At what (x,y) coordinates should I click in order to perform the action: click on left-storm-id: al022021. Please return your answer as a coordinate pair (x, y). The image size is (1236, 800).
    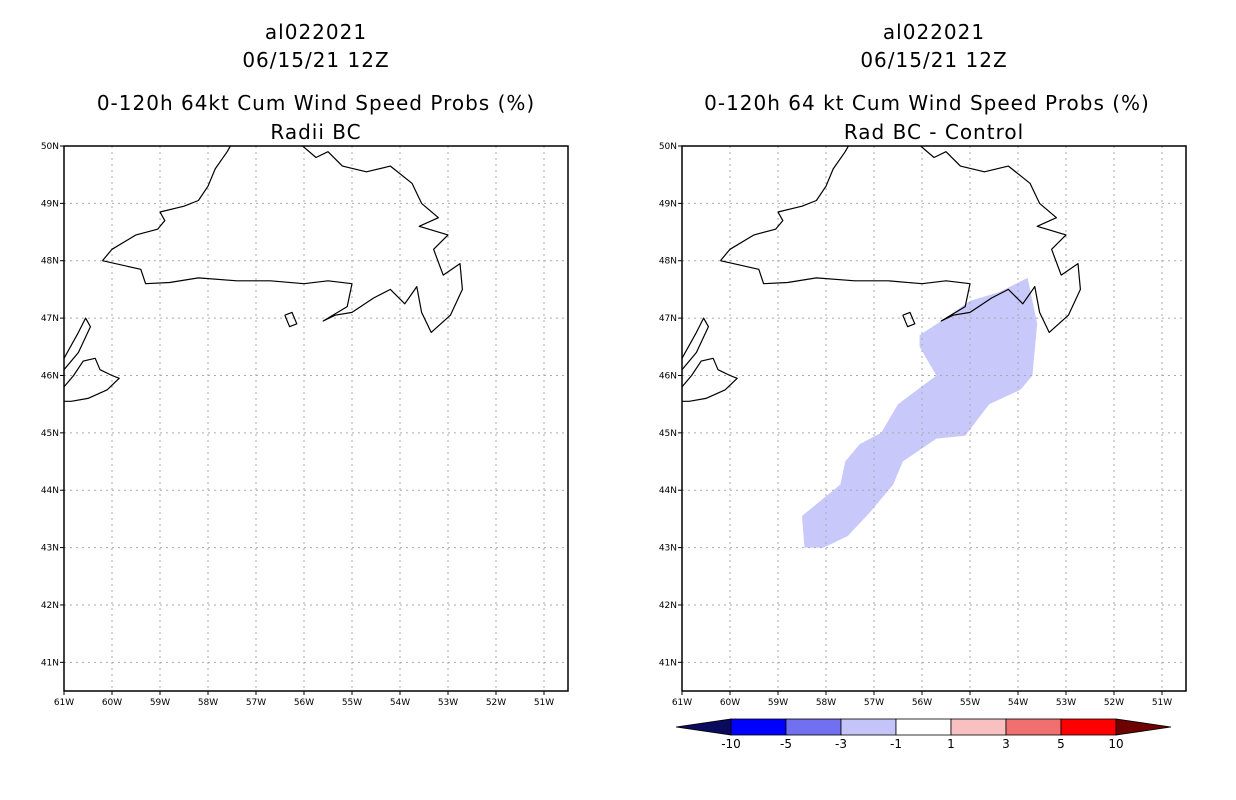
    Looking at the image, I should click on (316, 32).